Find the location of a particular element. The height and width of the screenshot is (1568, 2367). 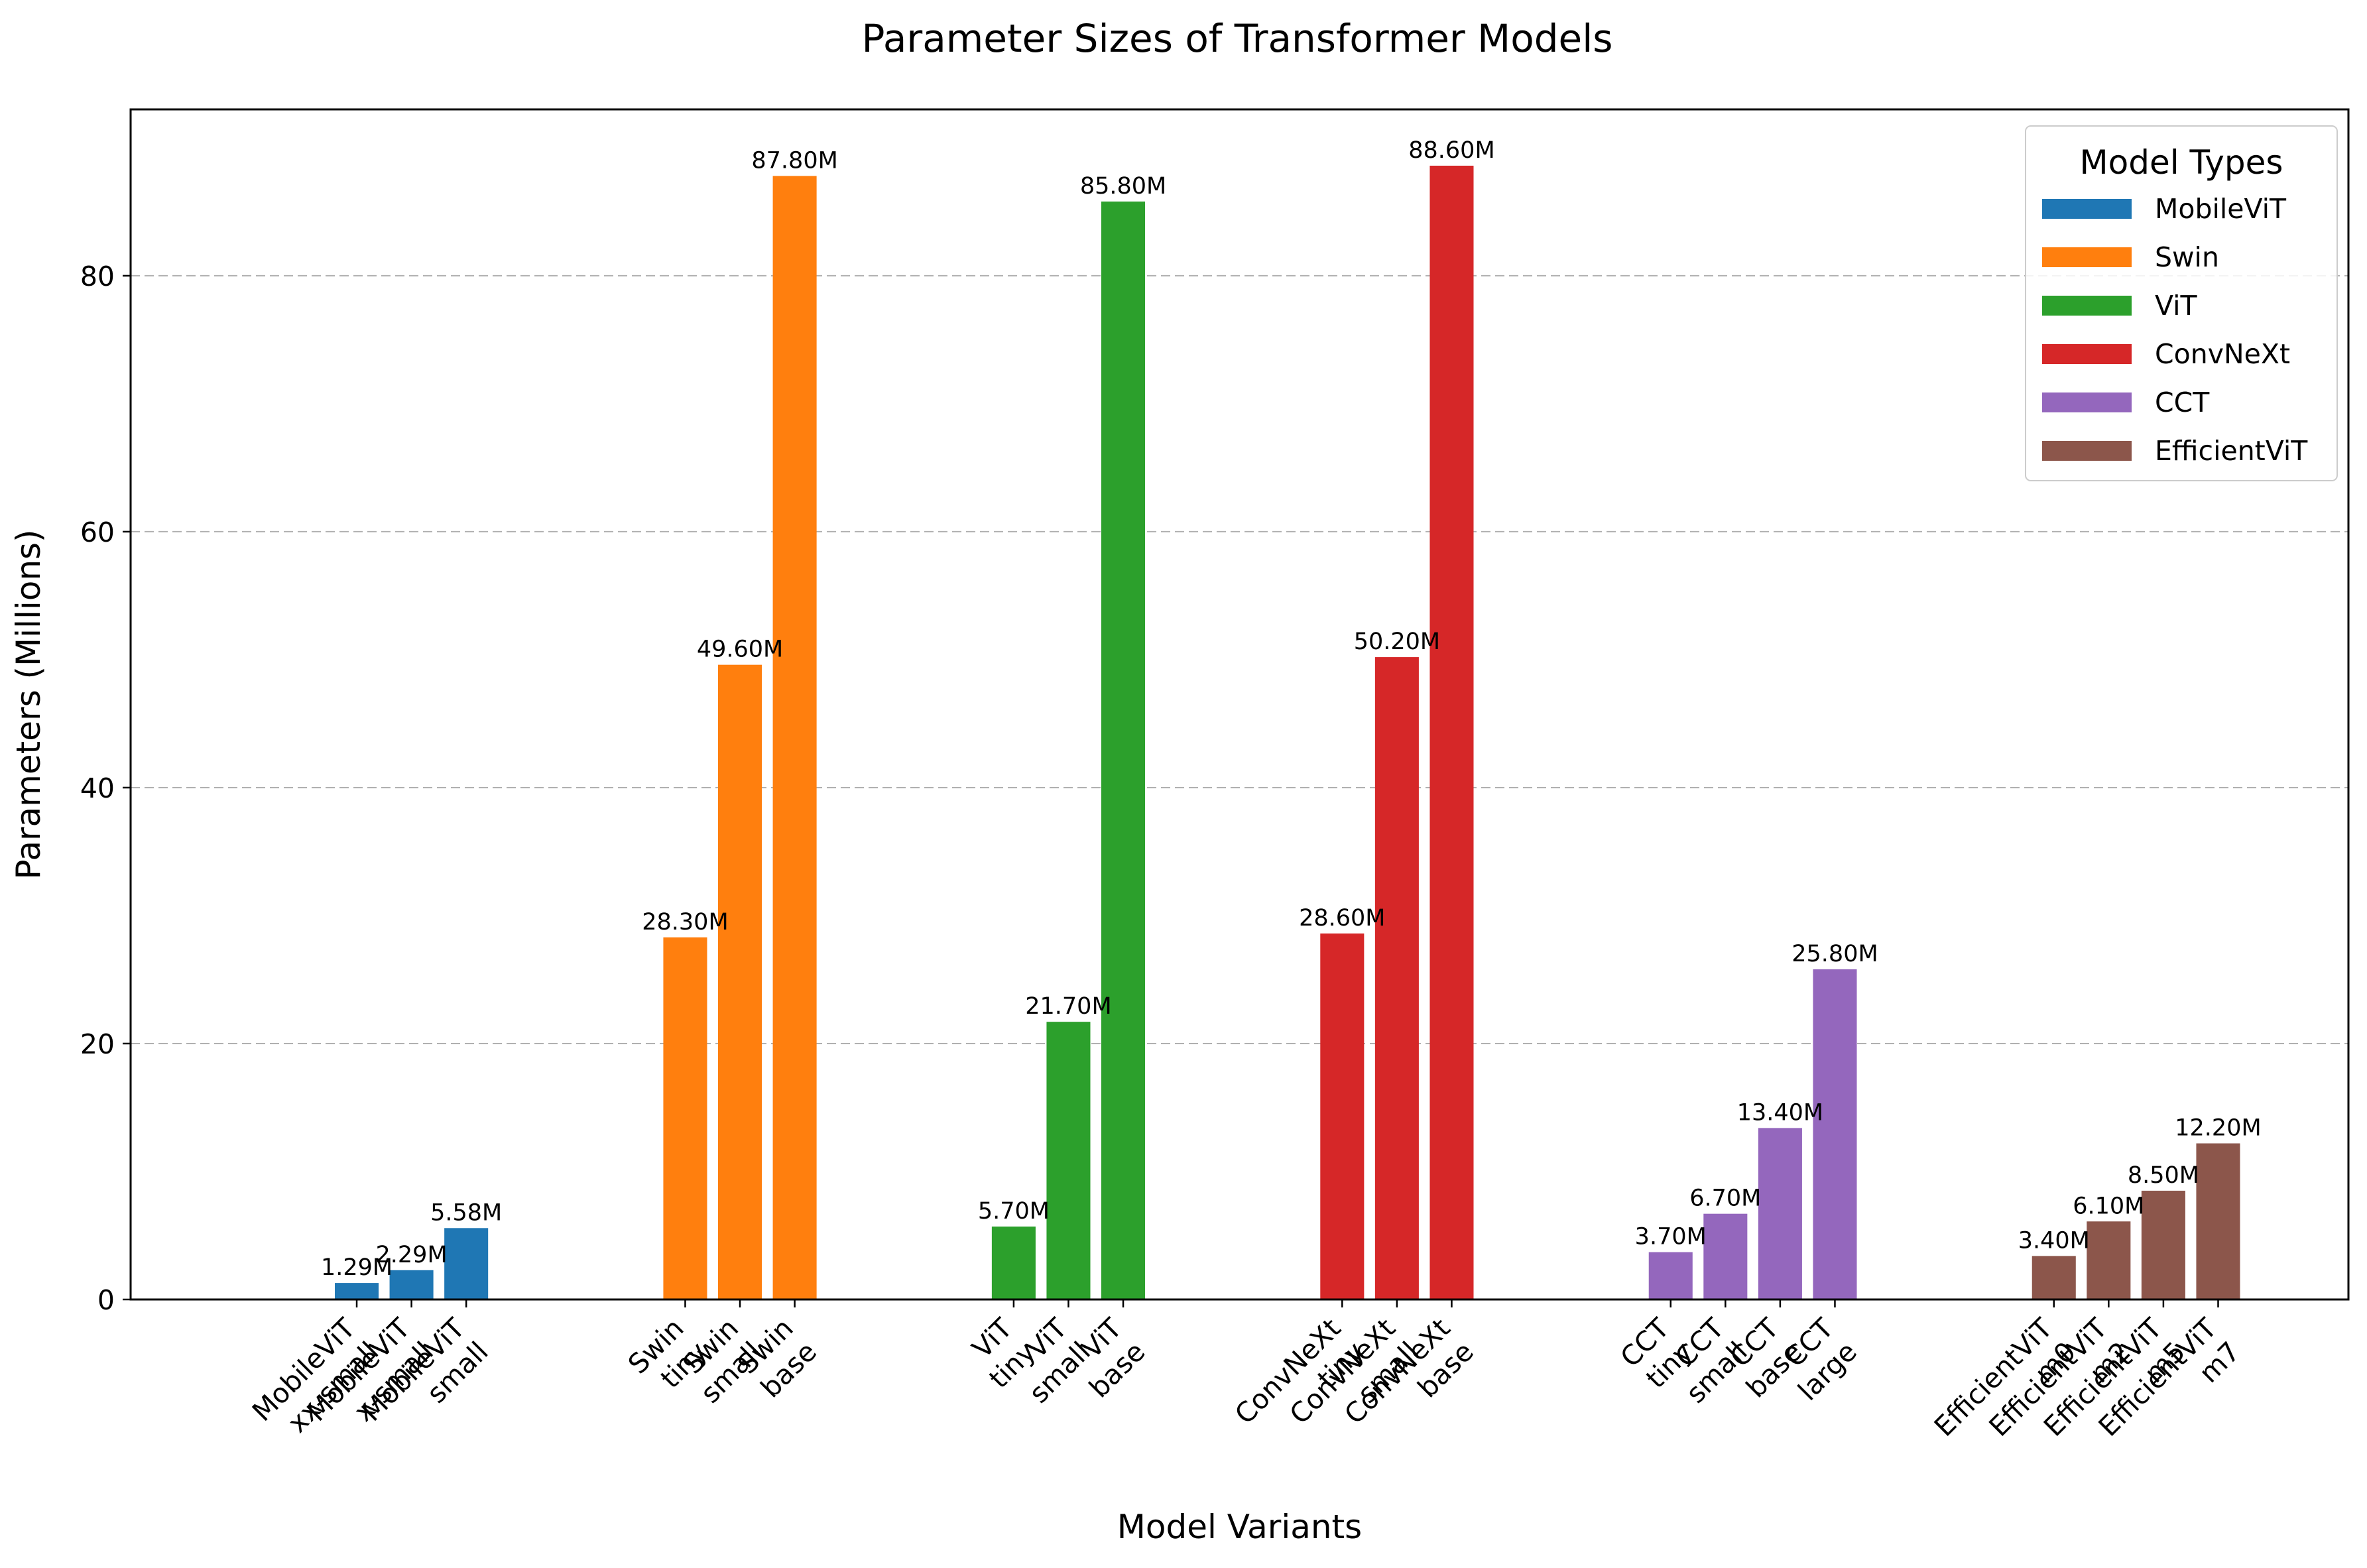

legend-item-vit: ViT is located at coordinates (2120, 306).